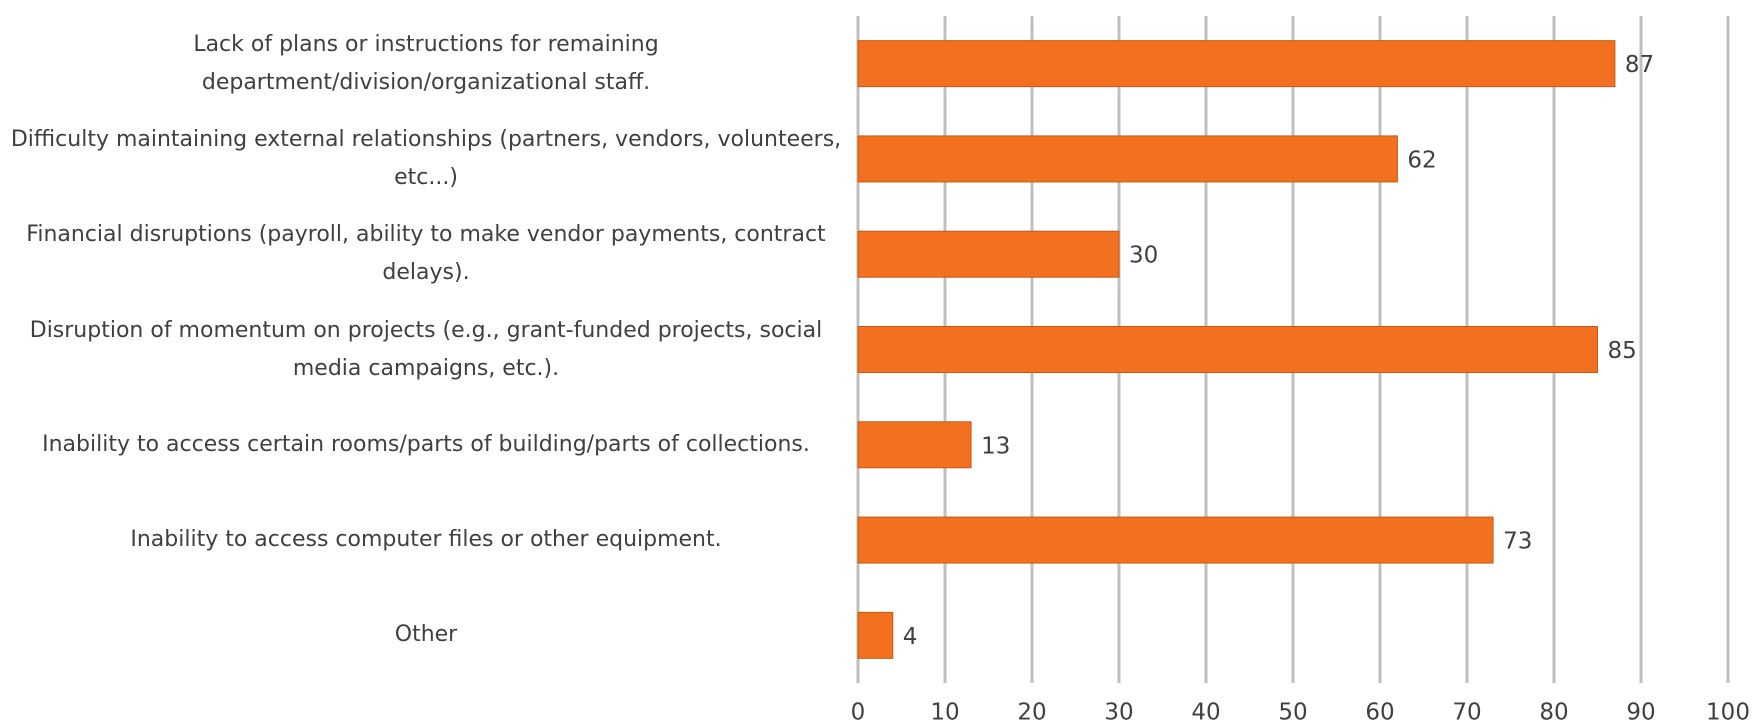 The height and width of the screenshot is (727, 1757). I want to click on x-tick-label: 30, so click(1118, 713).